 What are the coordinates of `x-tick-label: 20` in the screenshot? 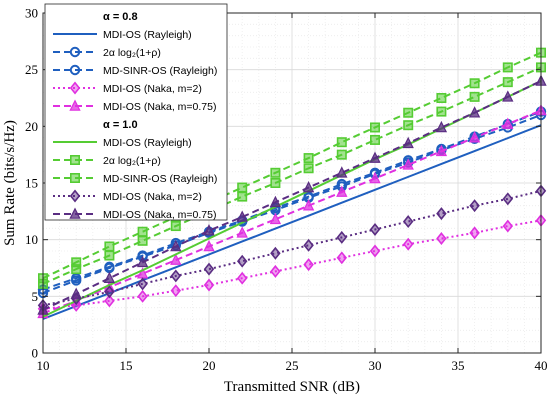 It's located at (209, 365).